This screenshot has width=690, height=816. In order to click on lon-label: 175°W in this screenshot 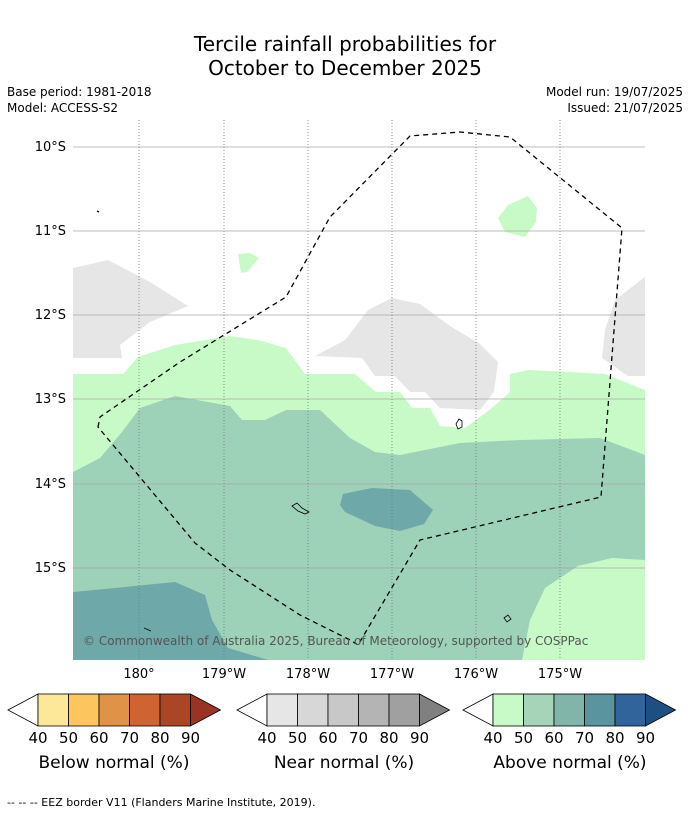, I will do `click(560, 674)`.